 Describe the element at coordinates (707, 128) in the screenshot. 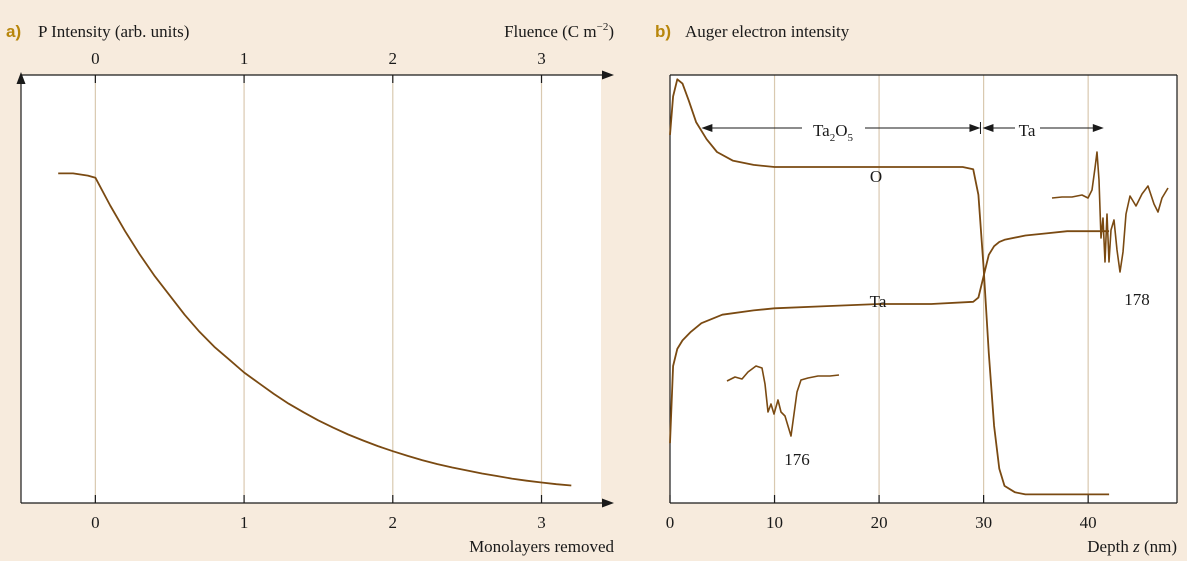

I see `oxide-arrow-head-left` at that location.